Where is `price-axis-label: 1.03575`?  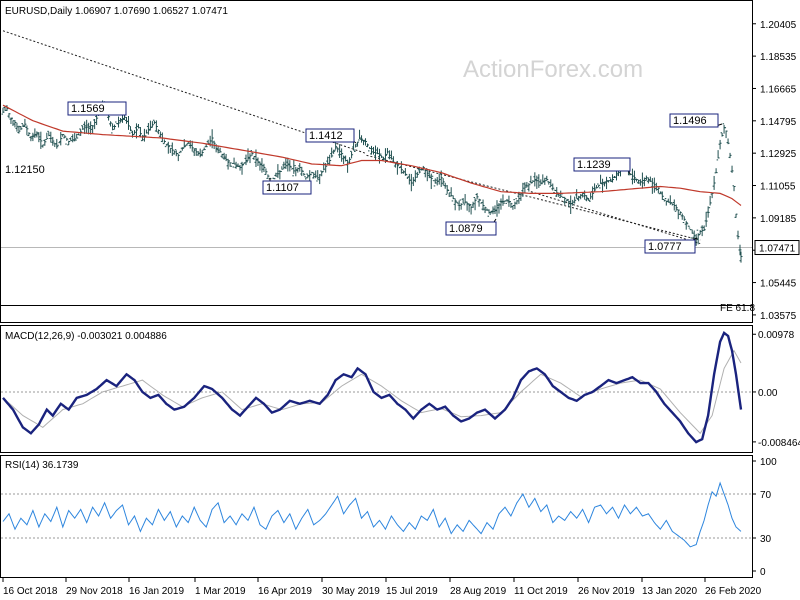 price-axis-label: 1.03575 is located at coordinates (778, 316).